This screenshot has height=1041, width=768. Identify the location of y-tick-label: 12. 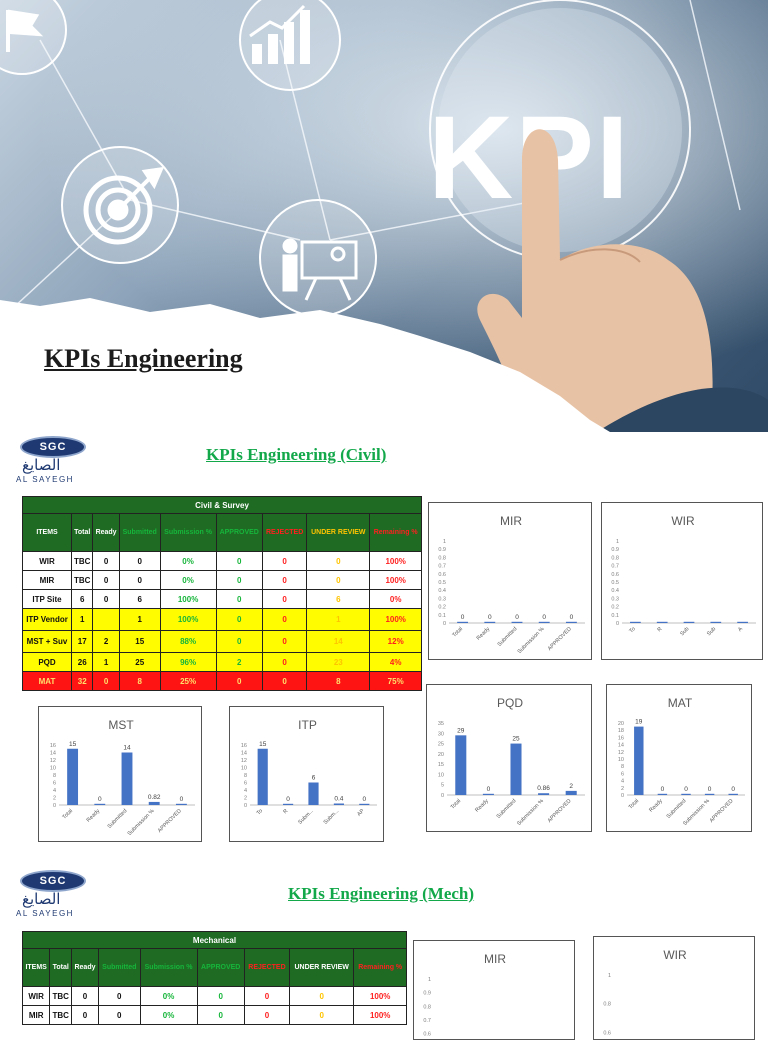
(53, 761).